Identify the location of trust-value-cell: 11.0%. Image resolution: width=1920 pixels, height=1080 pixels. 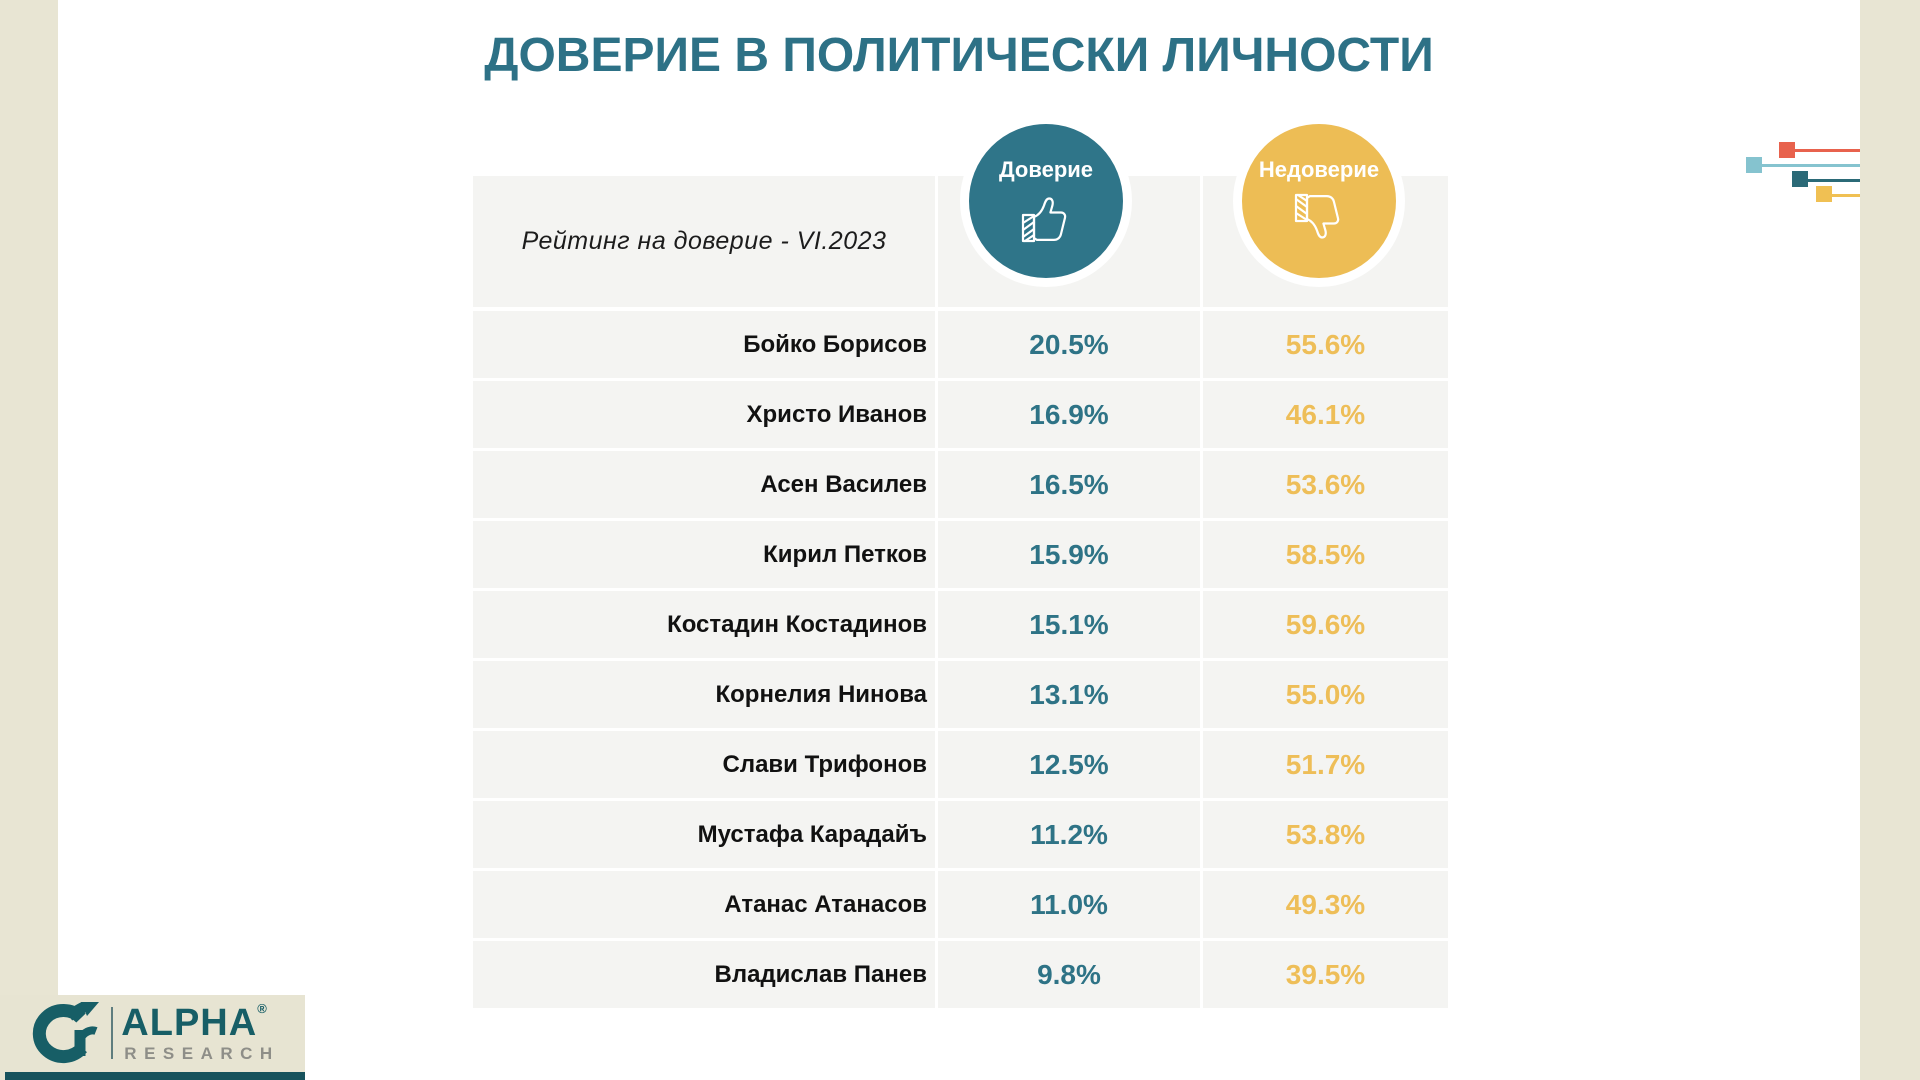
(1069, 904).